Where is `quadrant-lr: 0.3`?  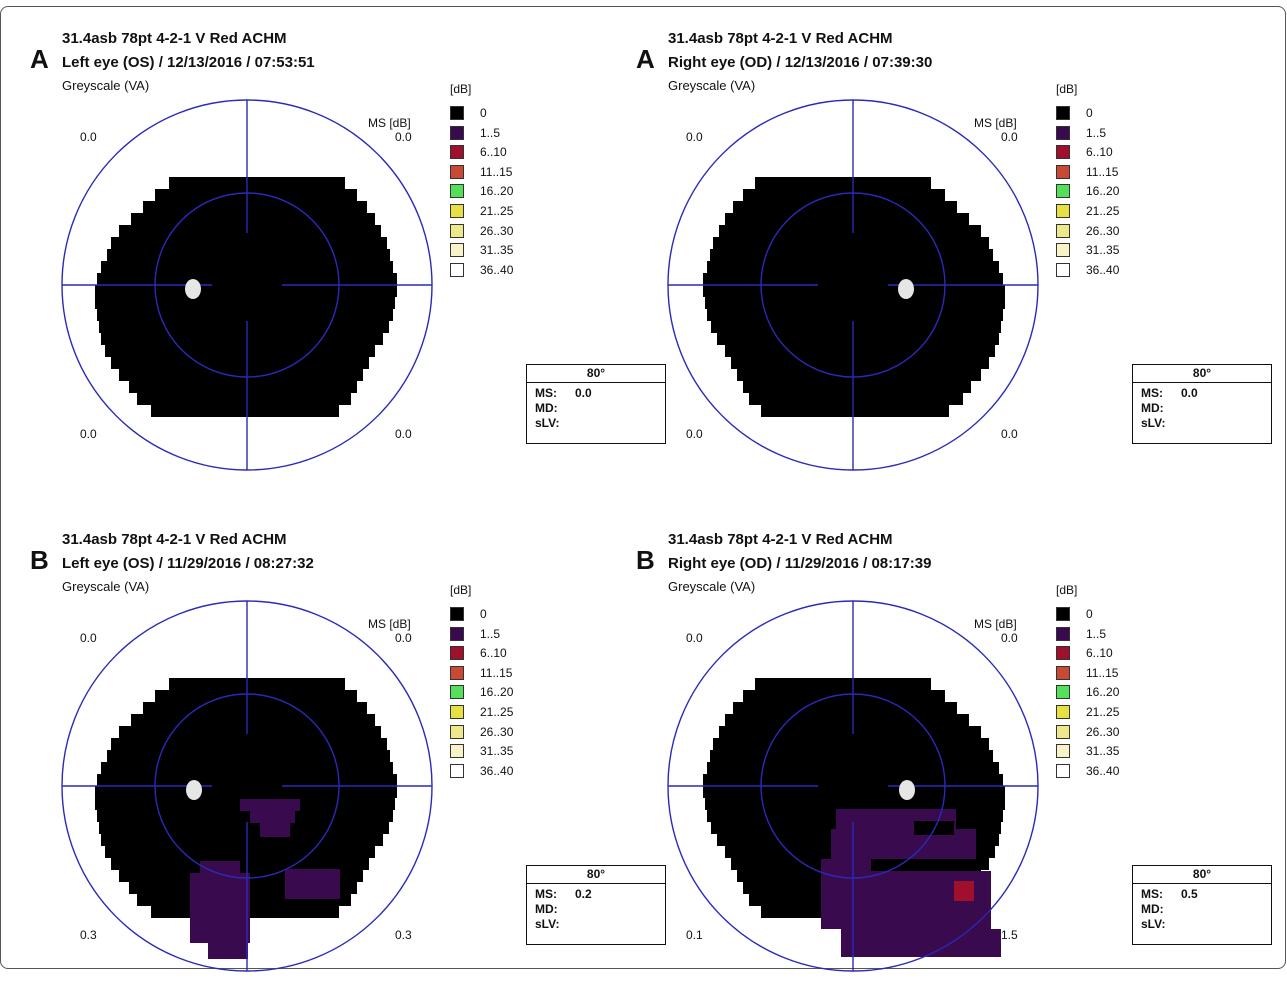
quadrant-lr: 0.3 is located at coordinates (403, 935).